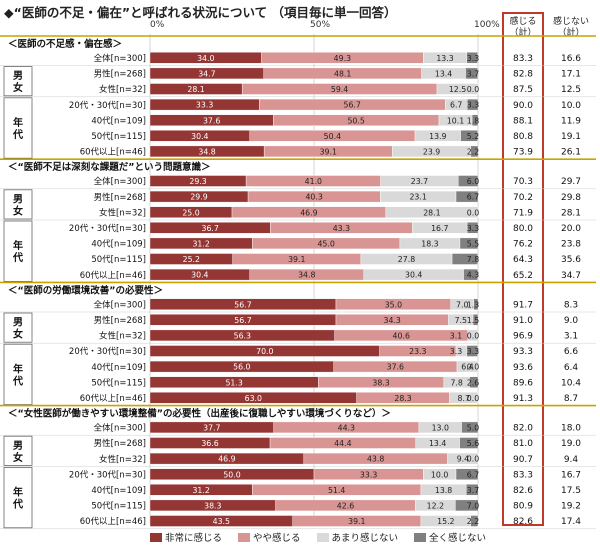 This screenshot has height=550, width=600. Describe the element at coordinates (473, 490) in the screenshot. I see `bar-value-label: 3.7` at that location.